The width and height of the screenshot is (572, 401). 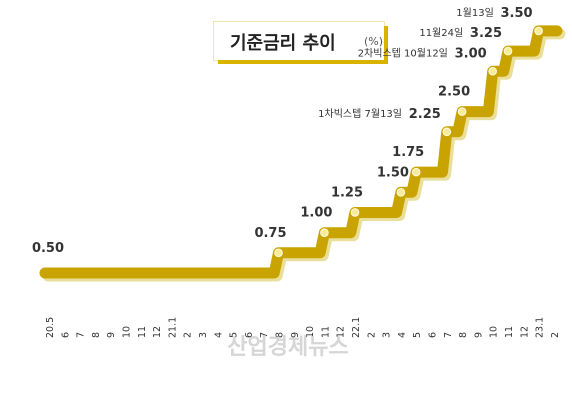 I want to click on watermark: 산업경제뉴스, so click(x=287, y=347).